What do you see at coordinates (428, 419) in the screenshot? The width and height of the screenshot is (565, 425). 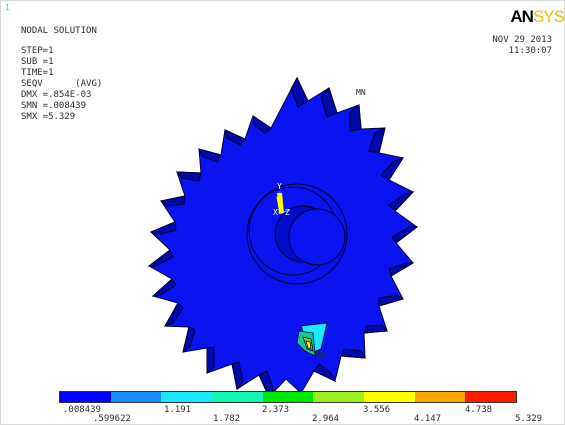 I see `legend-label: 4.147` at bounding box center [428, 419].